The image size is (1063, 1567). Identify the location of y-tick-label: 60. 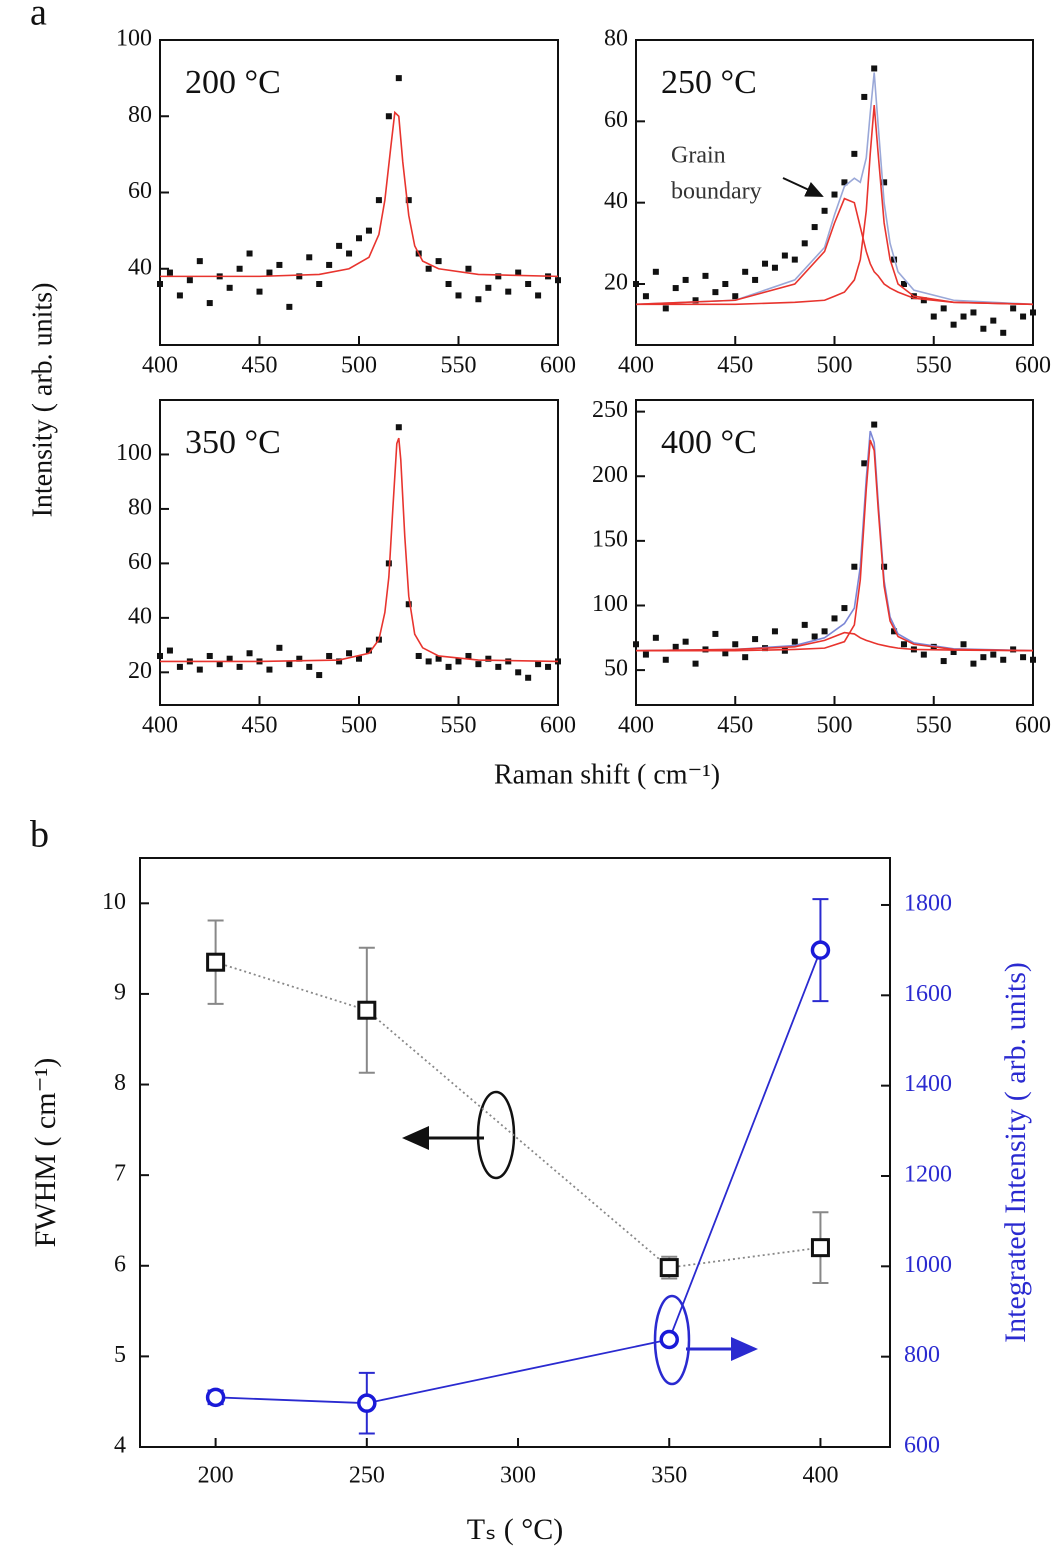
(616, 120).